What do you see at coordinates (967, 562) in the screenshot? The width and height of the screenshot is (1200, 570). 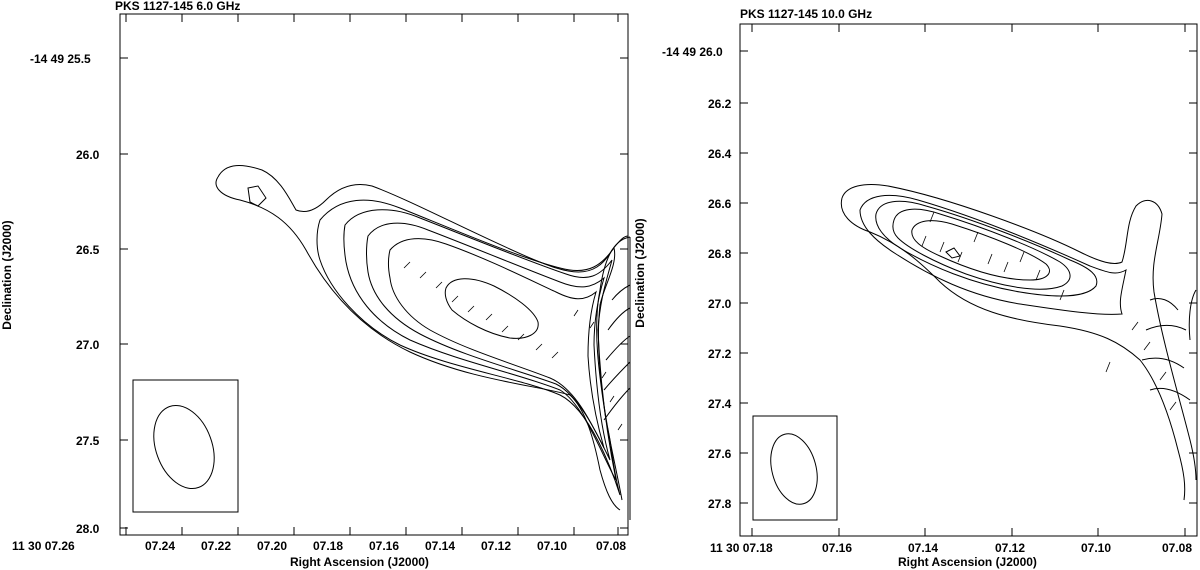 I see `x-axis-label-10ghz: Right Ascension (J2000)` at bounding box center [967, 562].